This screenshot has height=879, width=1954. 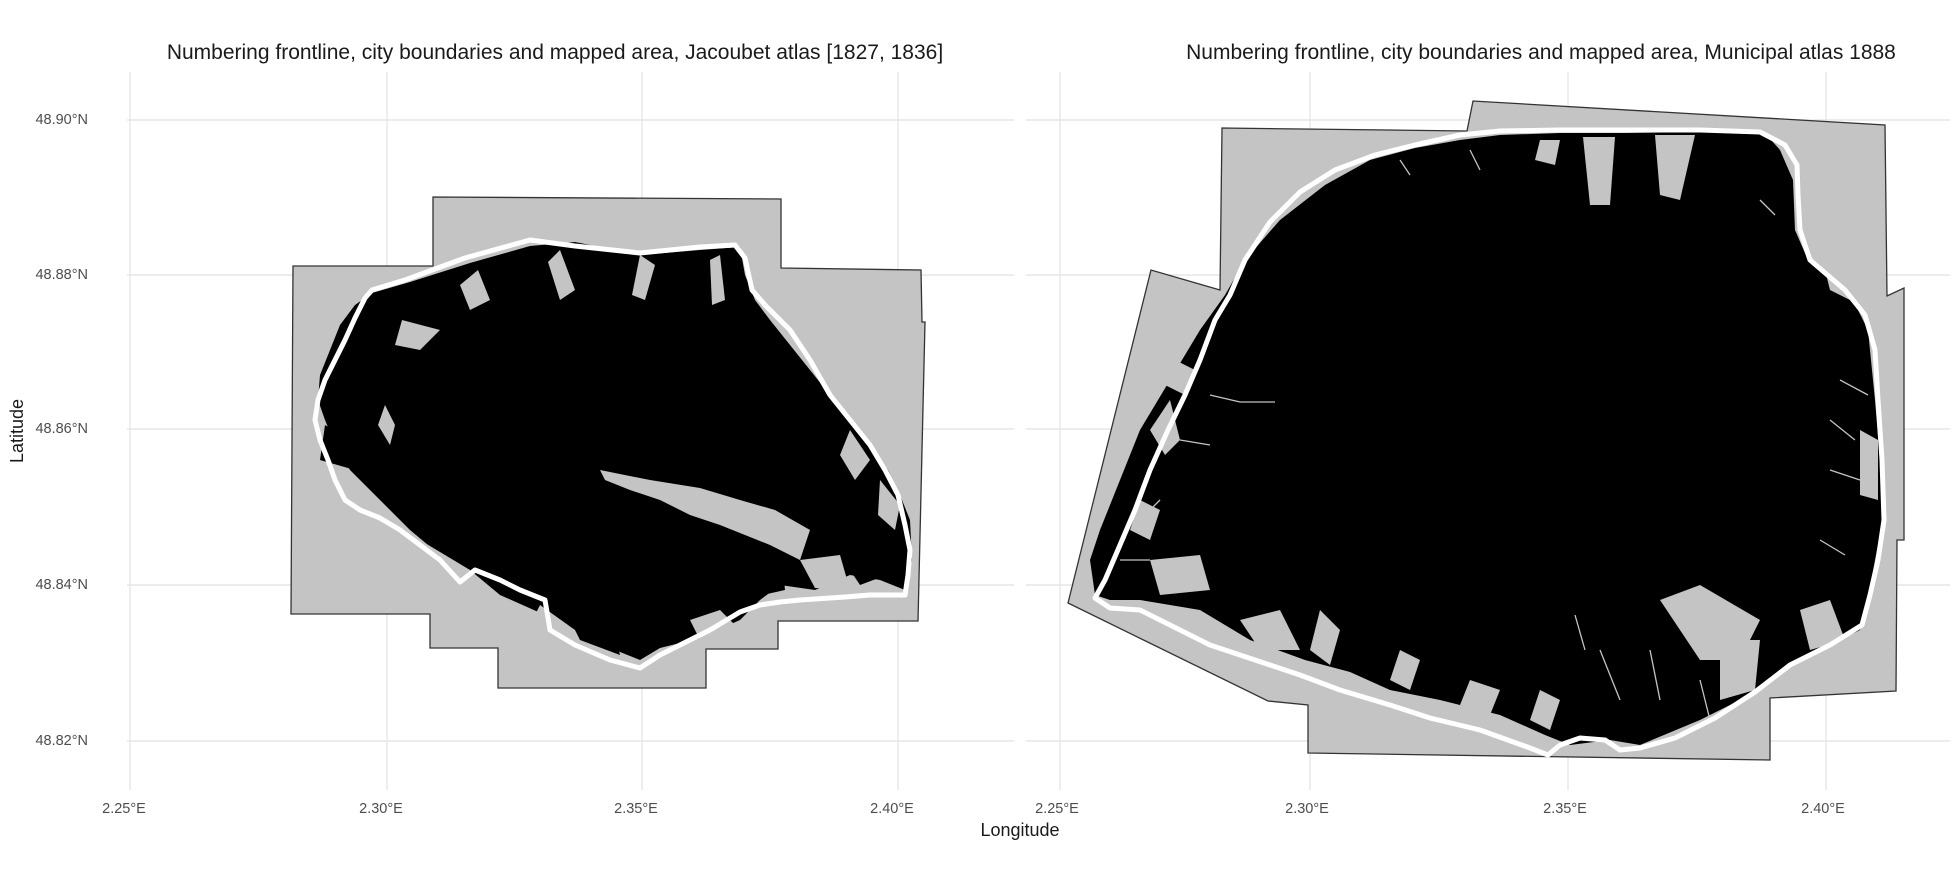 What do you see at coordinates (508, 809) in the screenshot?
I see `left-x-tick-labels: 2.25°E 2.30°E 2.35°E 2.40°E` at bounding box center [508, 809].